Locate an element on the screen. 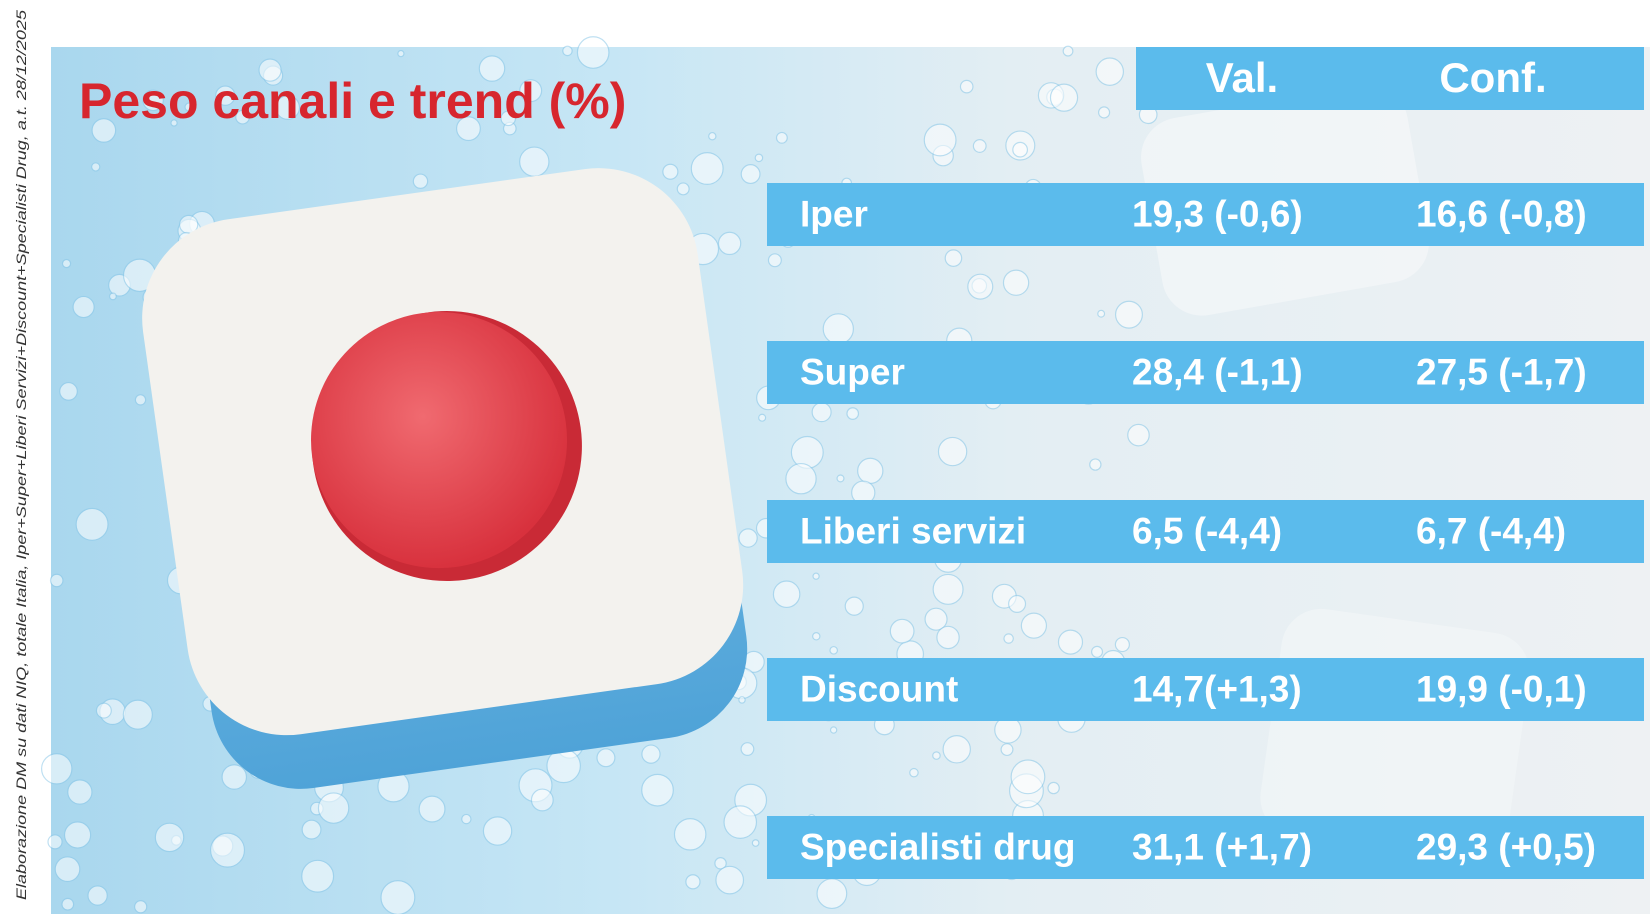  row-label: Discount is located at coordinates (879, 688).